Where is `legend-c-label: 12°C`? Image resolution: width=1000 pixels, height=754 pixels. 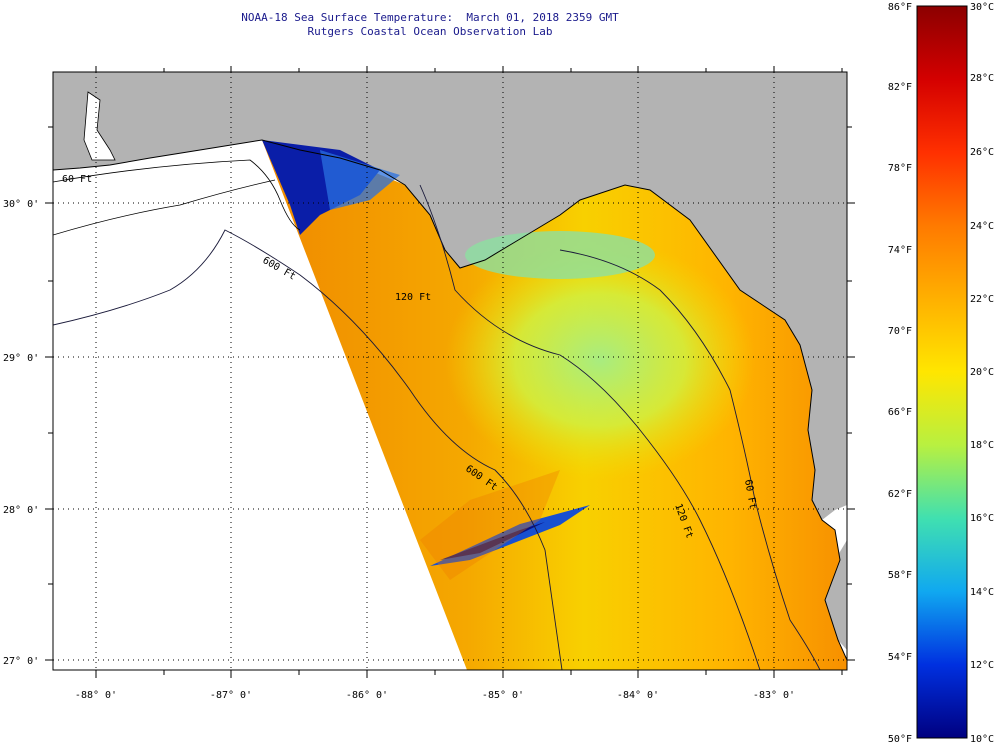 legend-c-label: 12°C is located at coordinates (982, 665).